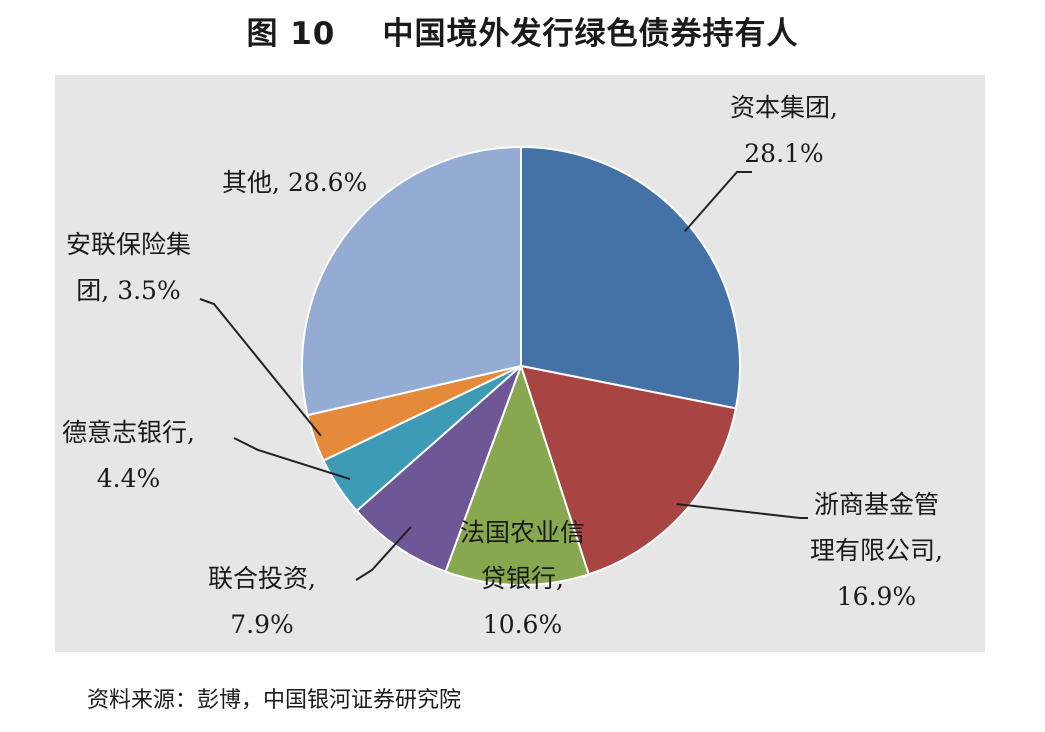 This screenshot has width=1045, height=732. Describe the element at coordinates (383, 553) in the screenshot. I see `leader-line-union-investment` at that location.